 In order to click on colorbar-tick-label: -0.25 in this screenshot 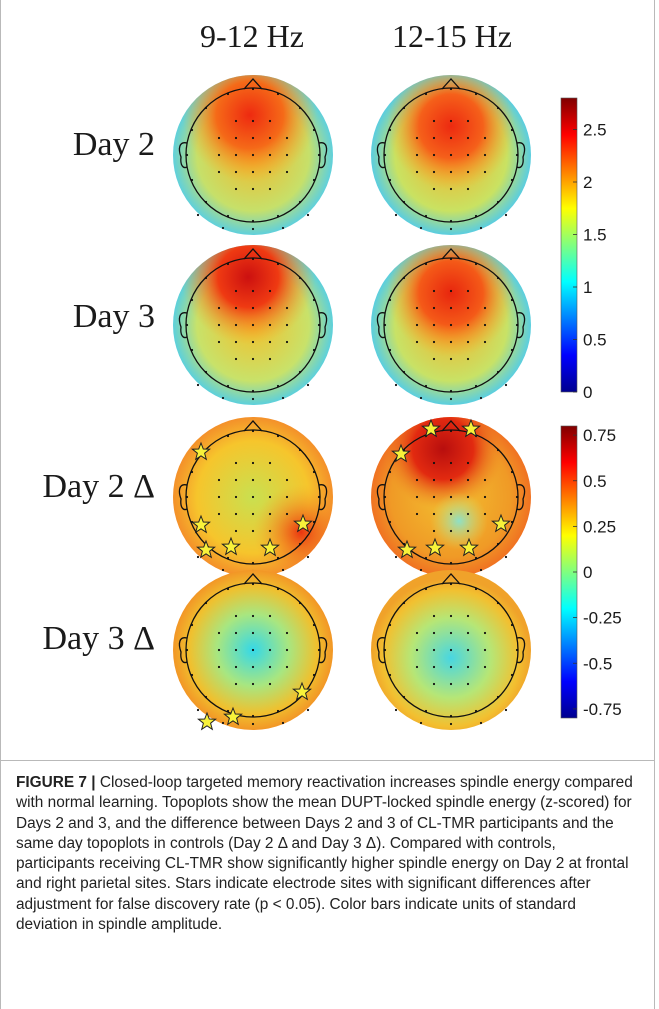, I will do `click(602, 618)`.